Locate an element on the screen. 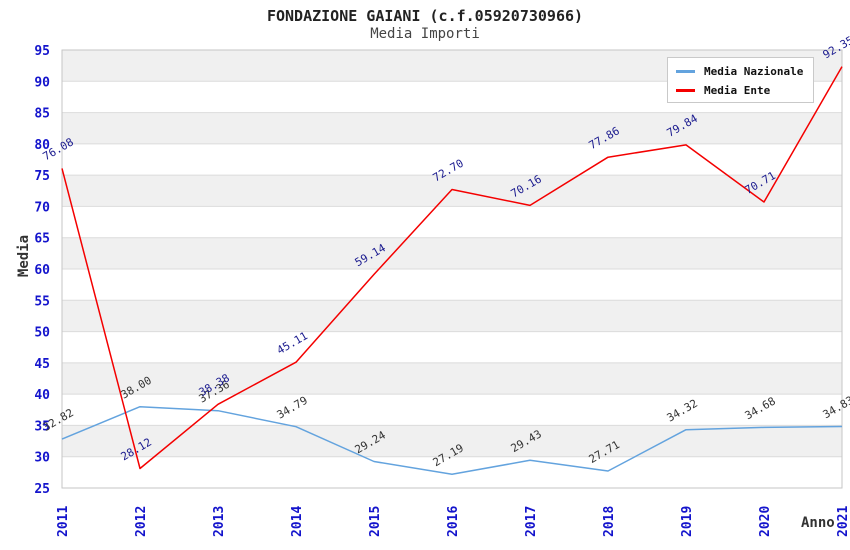 The width and height of the screenshot is (850, 550). svg-text: 55 is located at coordinates (42, 301).